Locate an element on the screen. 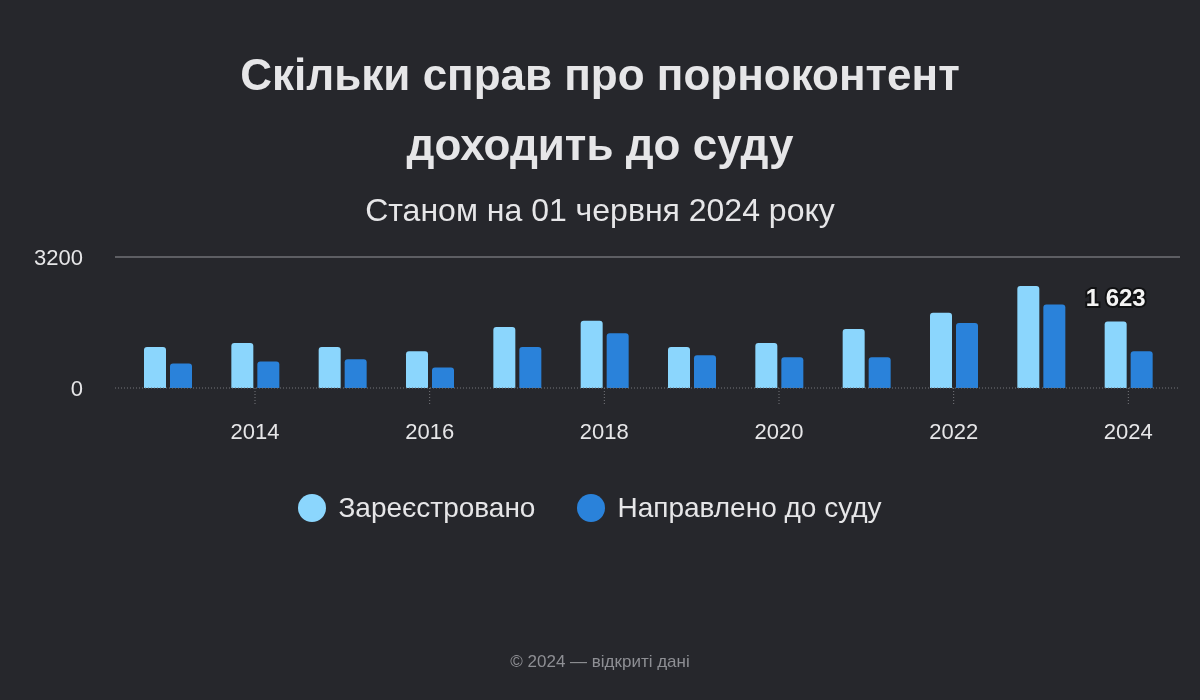 This screenshot has width=1200, height=700. chart-subtitle: Станом на 01 червня 2024 року is located at coordinates (600, 210).